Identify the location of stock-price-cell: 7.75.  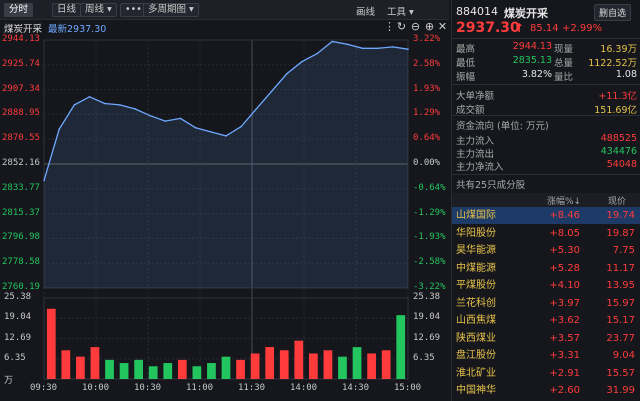
(623, 250).